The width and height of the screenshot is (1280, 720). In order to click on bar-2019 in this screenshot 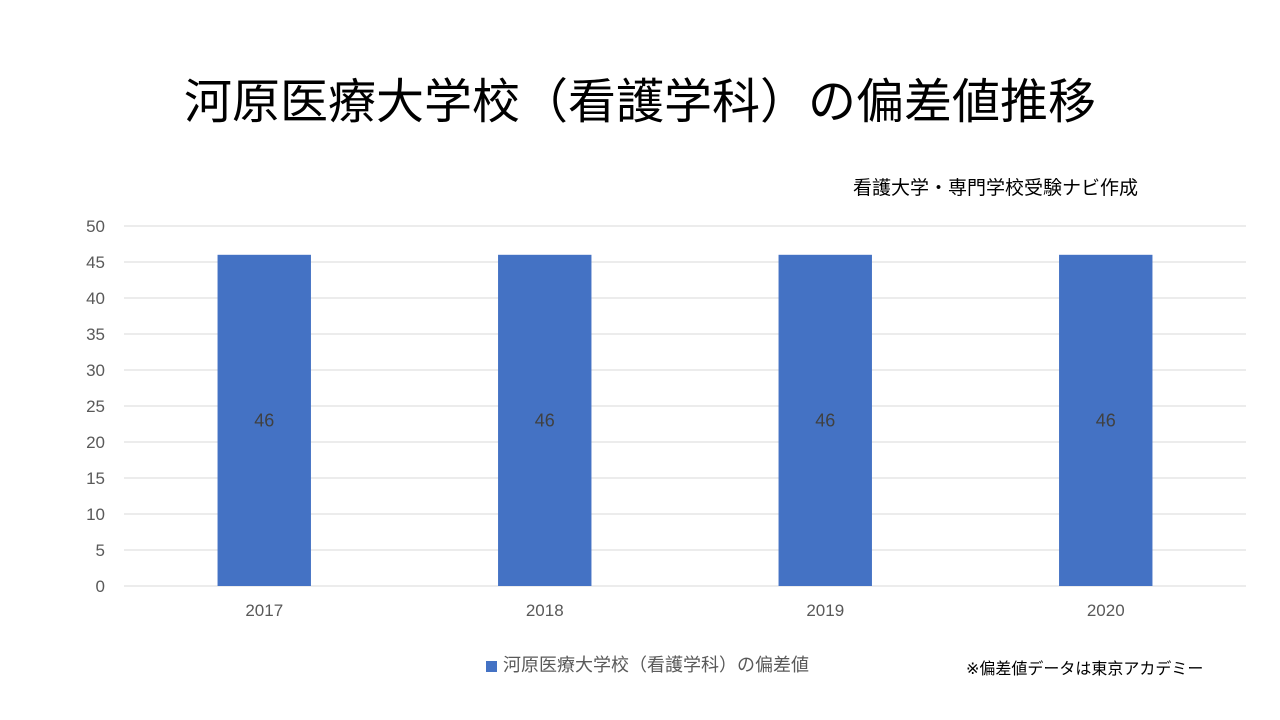, I will do `click(825, 420)`.